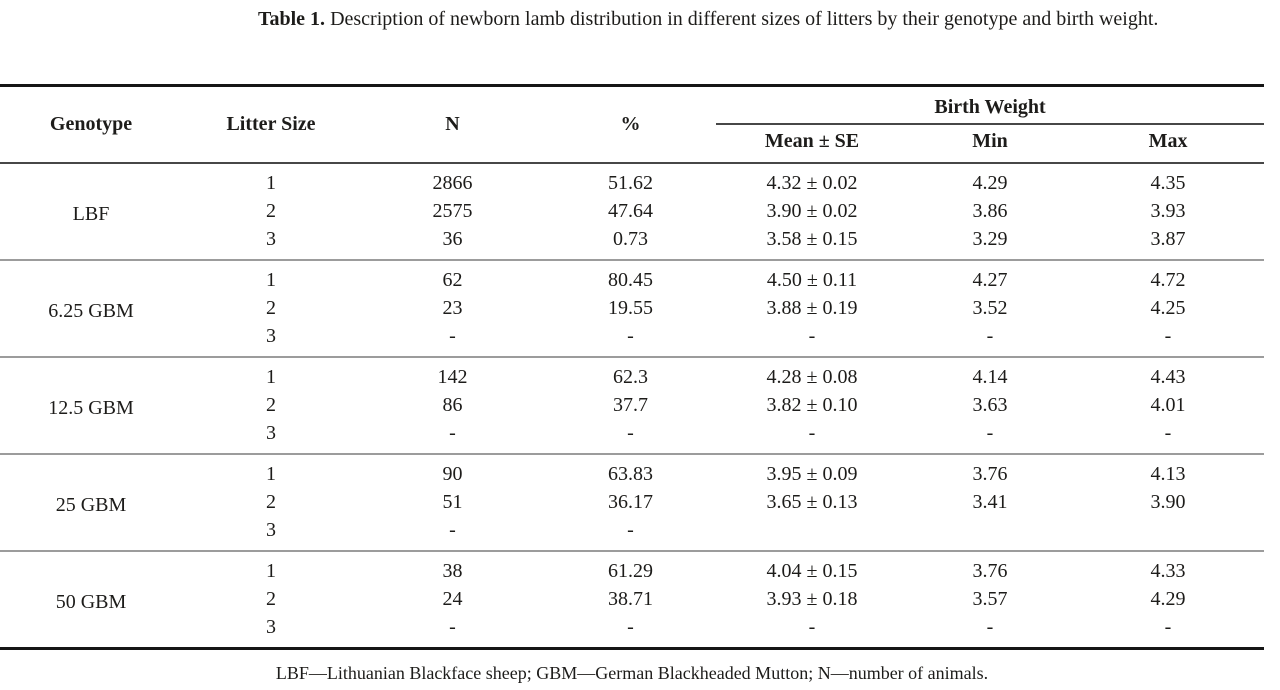 The height and width of the screenshot is (690, 1280). What do you see at coordinates (1168, 211) in the screenshot?
I see `max-cell: 3.93` at bounding box center [1168, 211].